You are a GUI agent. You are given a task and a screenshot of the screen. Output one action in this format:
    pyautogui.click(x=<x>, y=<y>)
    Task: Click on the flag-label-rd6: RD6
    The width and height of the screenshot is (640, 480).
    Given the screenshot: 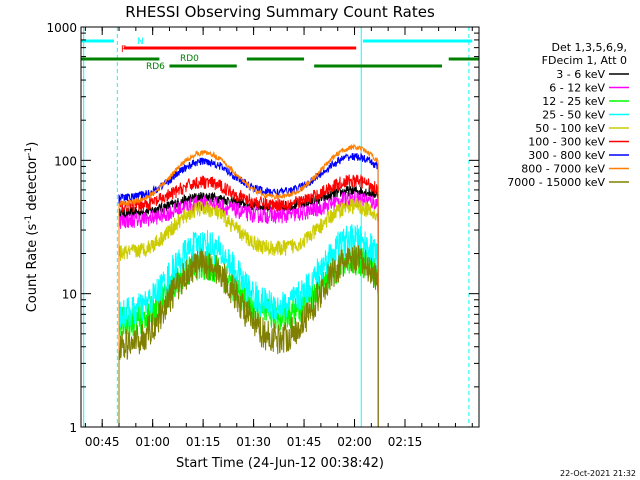 What is the action you would take?
    pyautogui.click(x=155, y=67)
    